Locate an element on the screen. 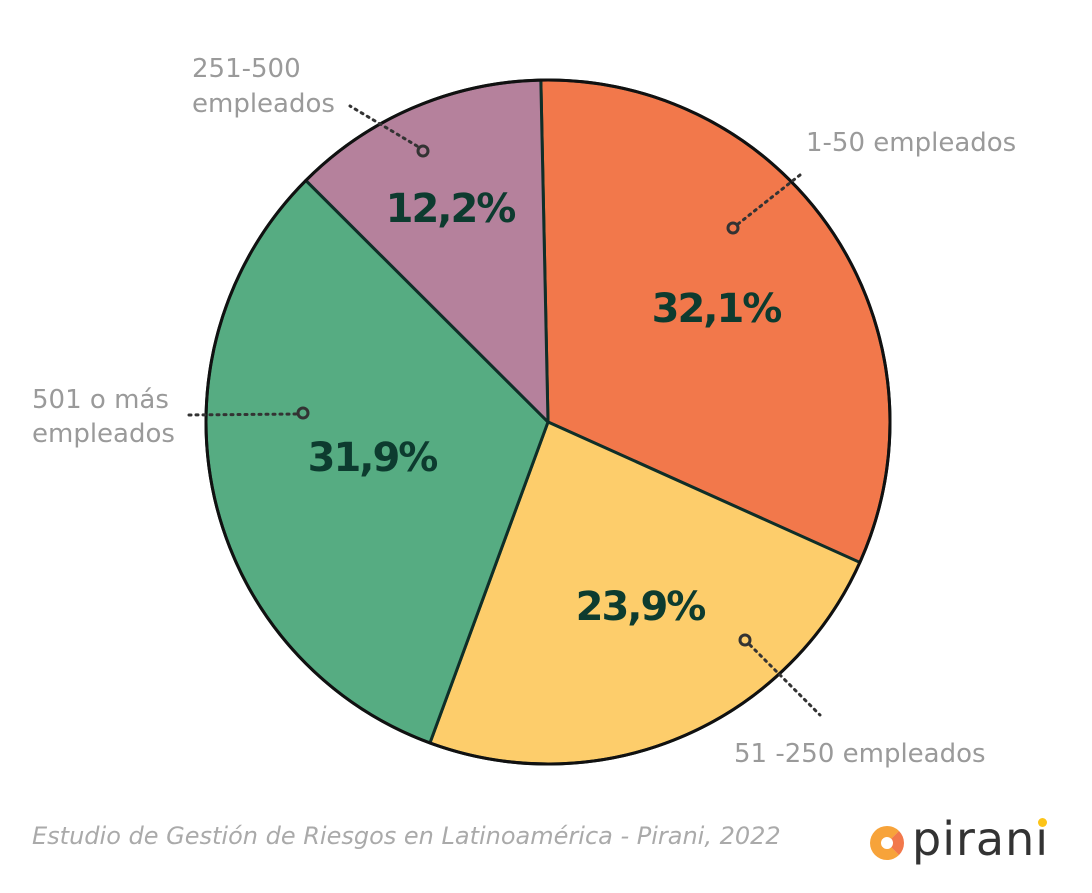  data-label-501: 31,9% is located at coordinates (373, 458).